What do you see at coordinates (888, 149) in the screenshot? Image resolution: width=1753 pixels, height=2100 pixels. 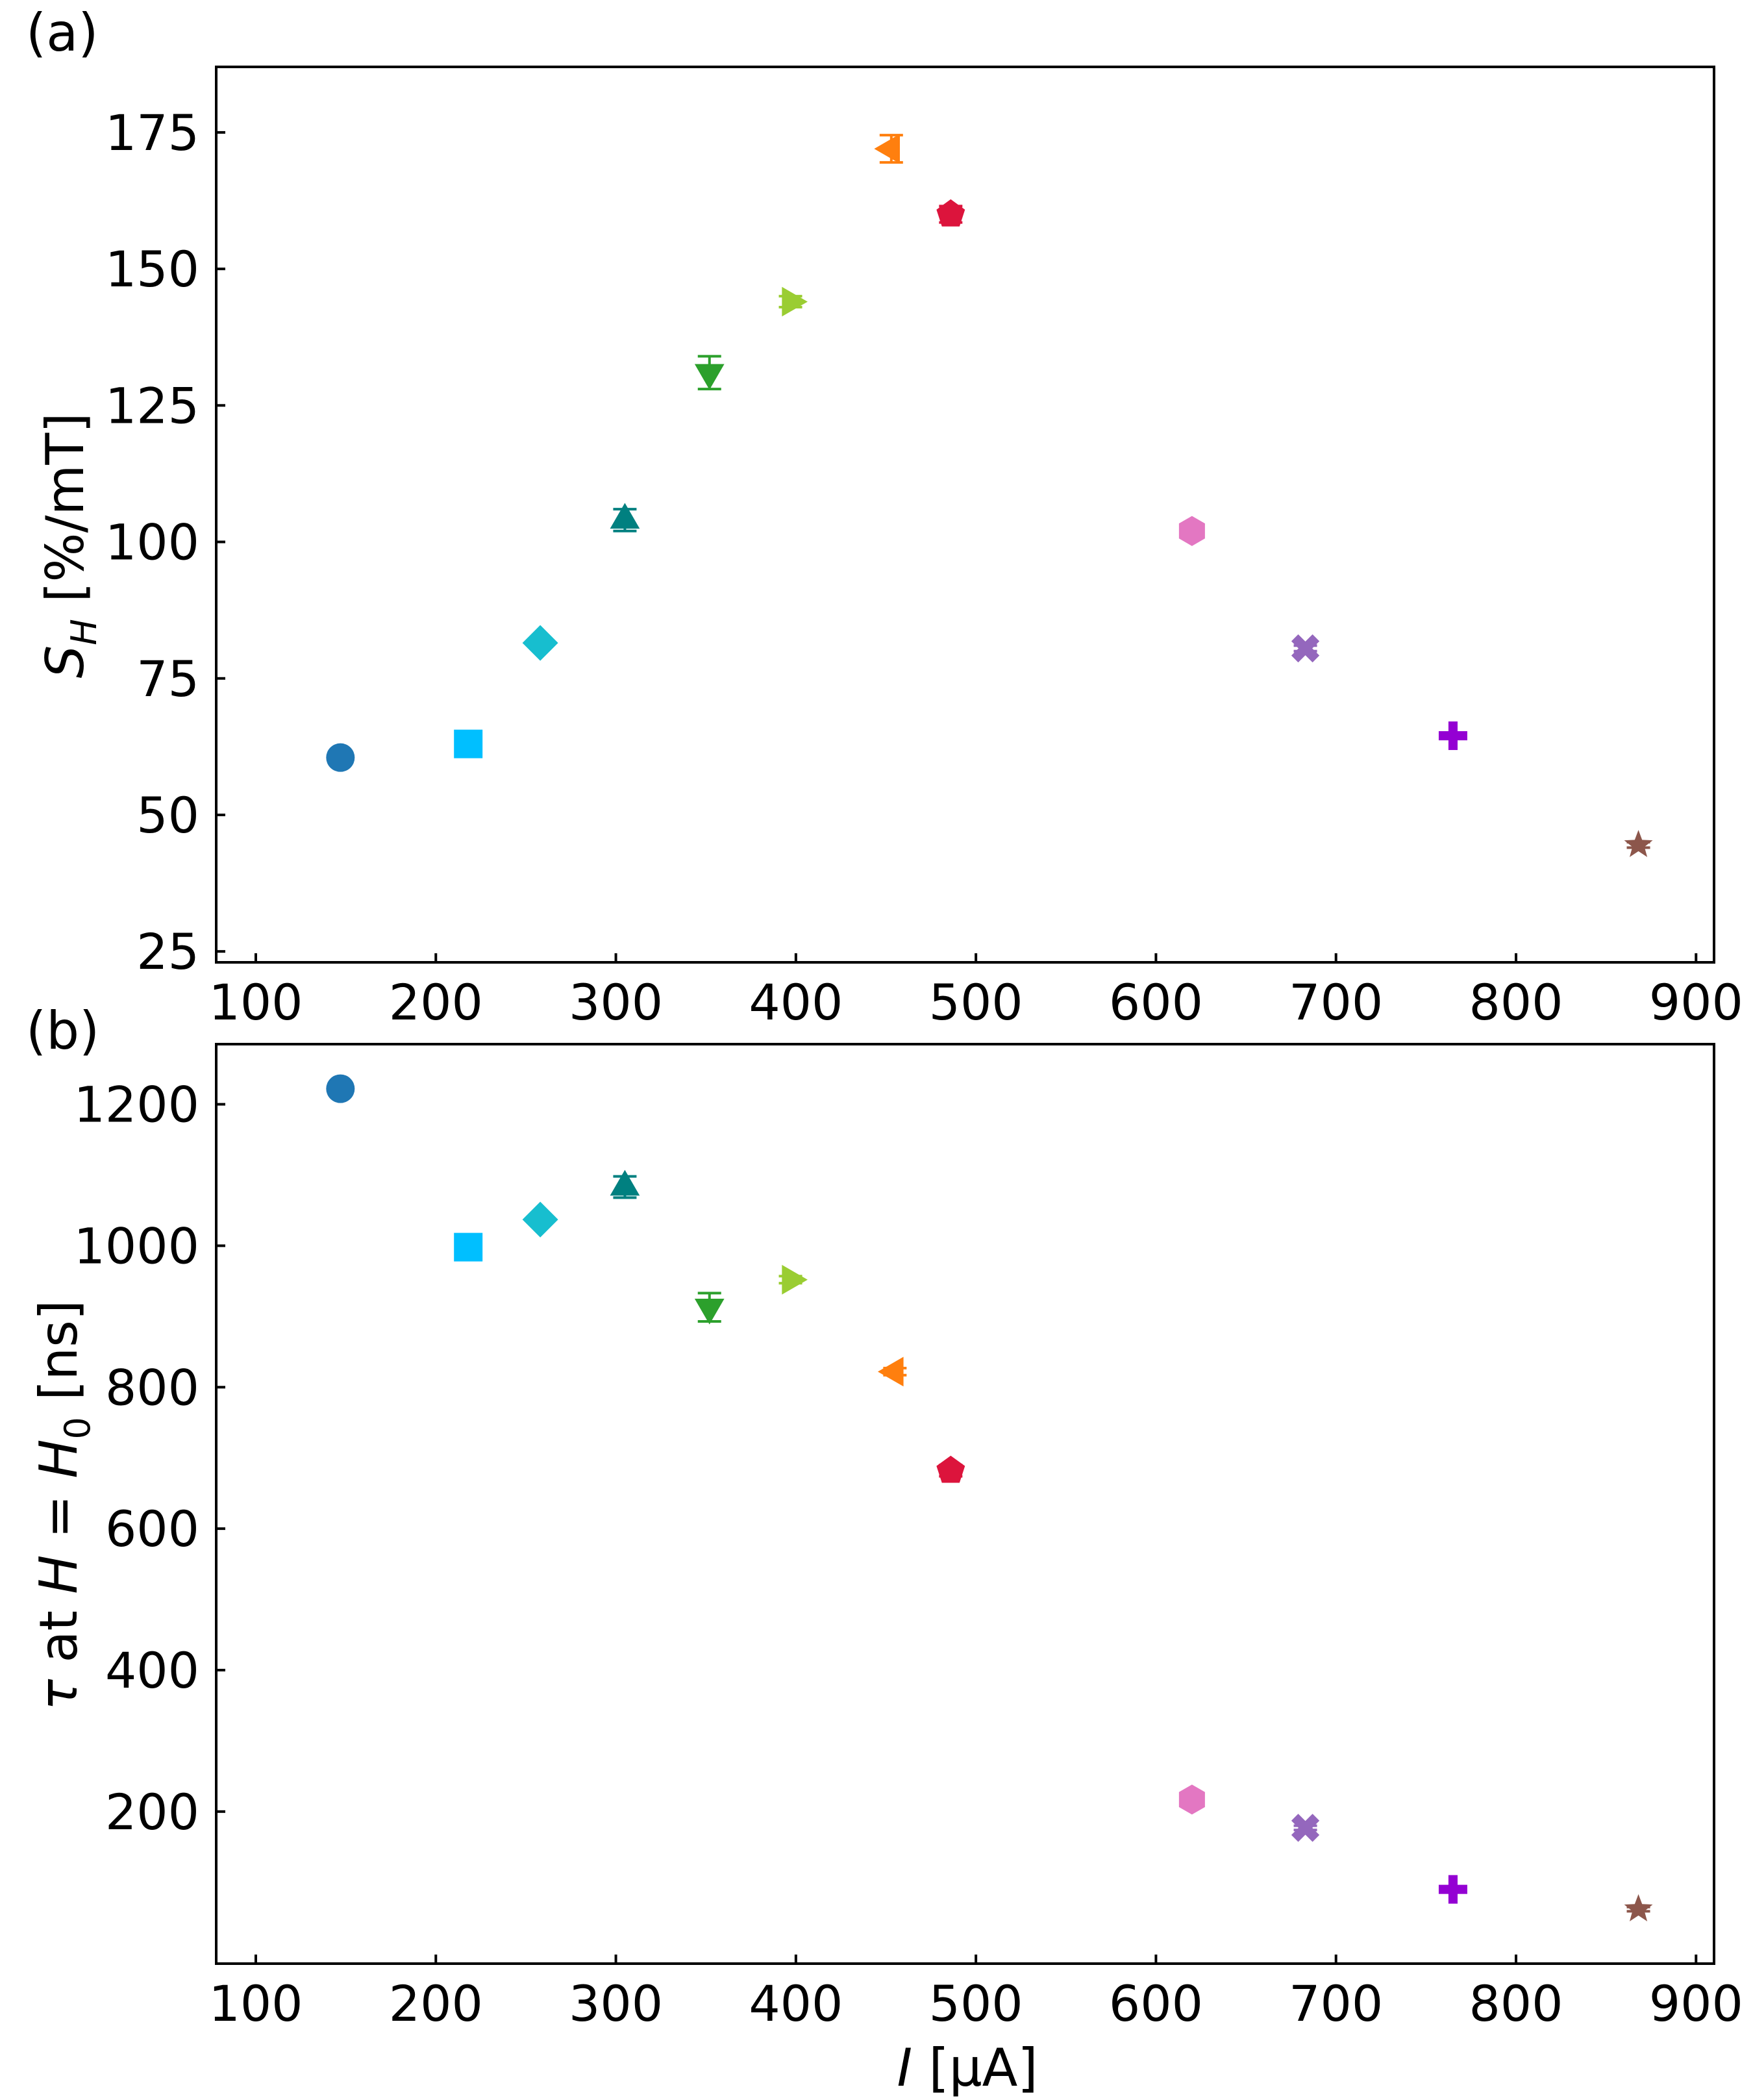 I see `panel-a-data-point-triangle-left` at bounding box center [888, 149].